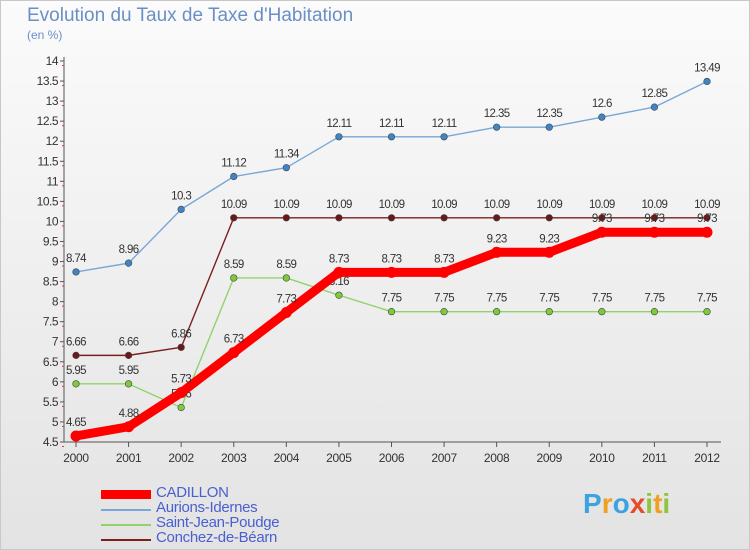 This screenshot has height=550, width=750. Describe the element at coordinates (218, 522) in the screenshot. I see `legend-label: Saint-Jean-Poudge` at that location.